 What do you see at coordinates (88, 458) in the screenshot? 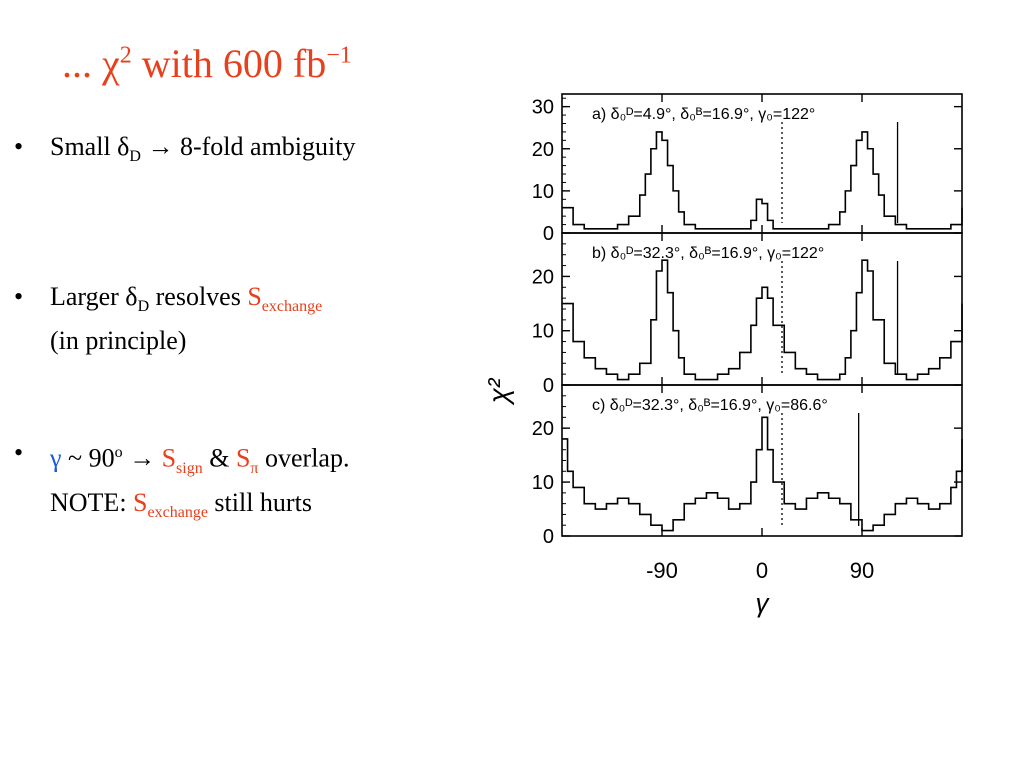
I see `b2-a: ~ 90` at bounding box center [88, 458].